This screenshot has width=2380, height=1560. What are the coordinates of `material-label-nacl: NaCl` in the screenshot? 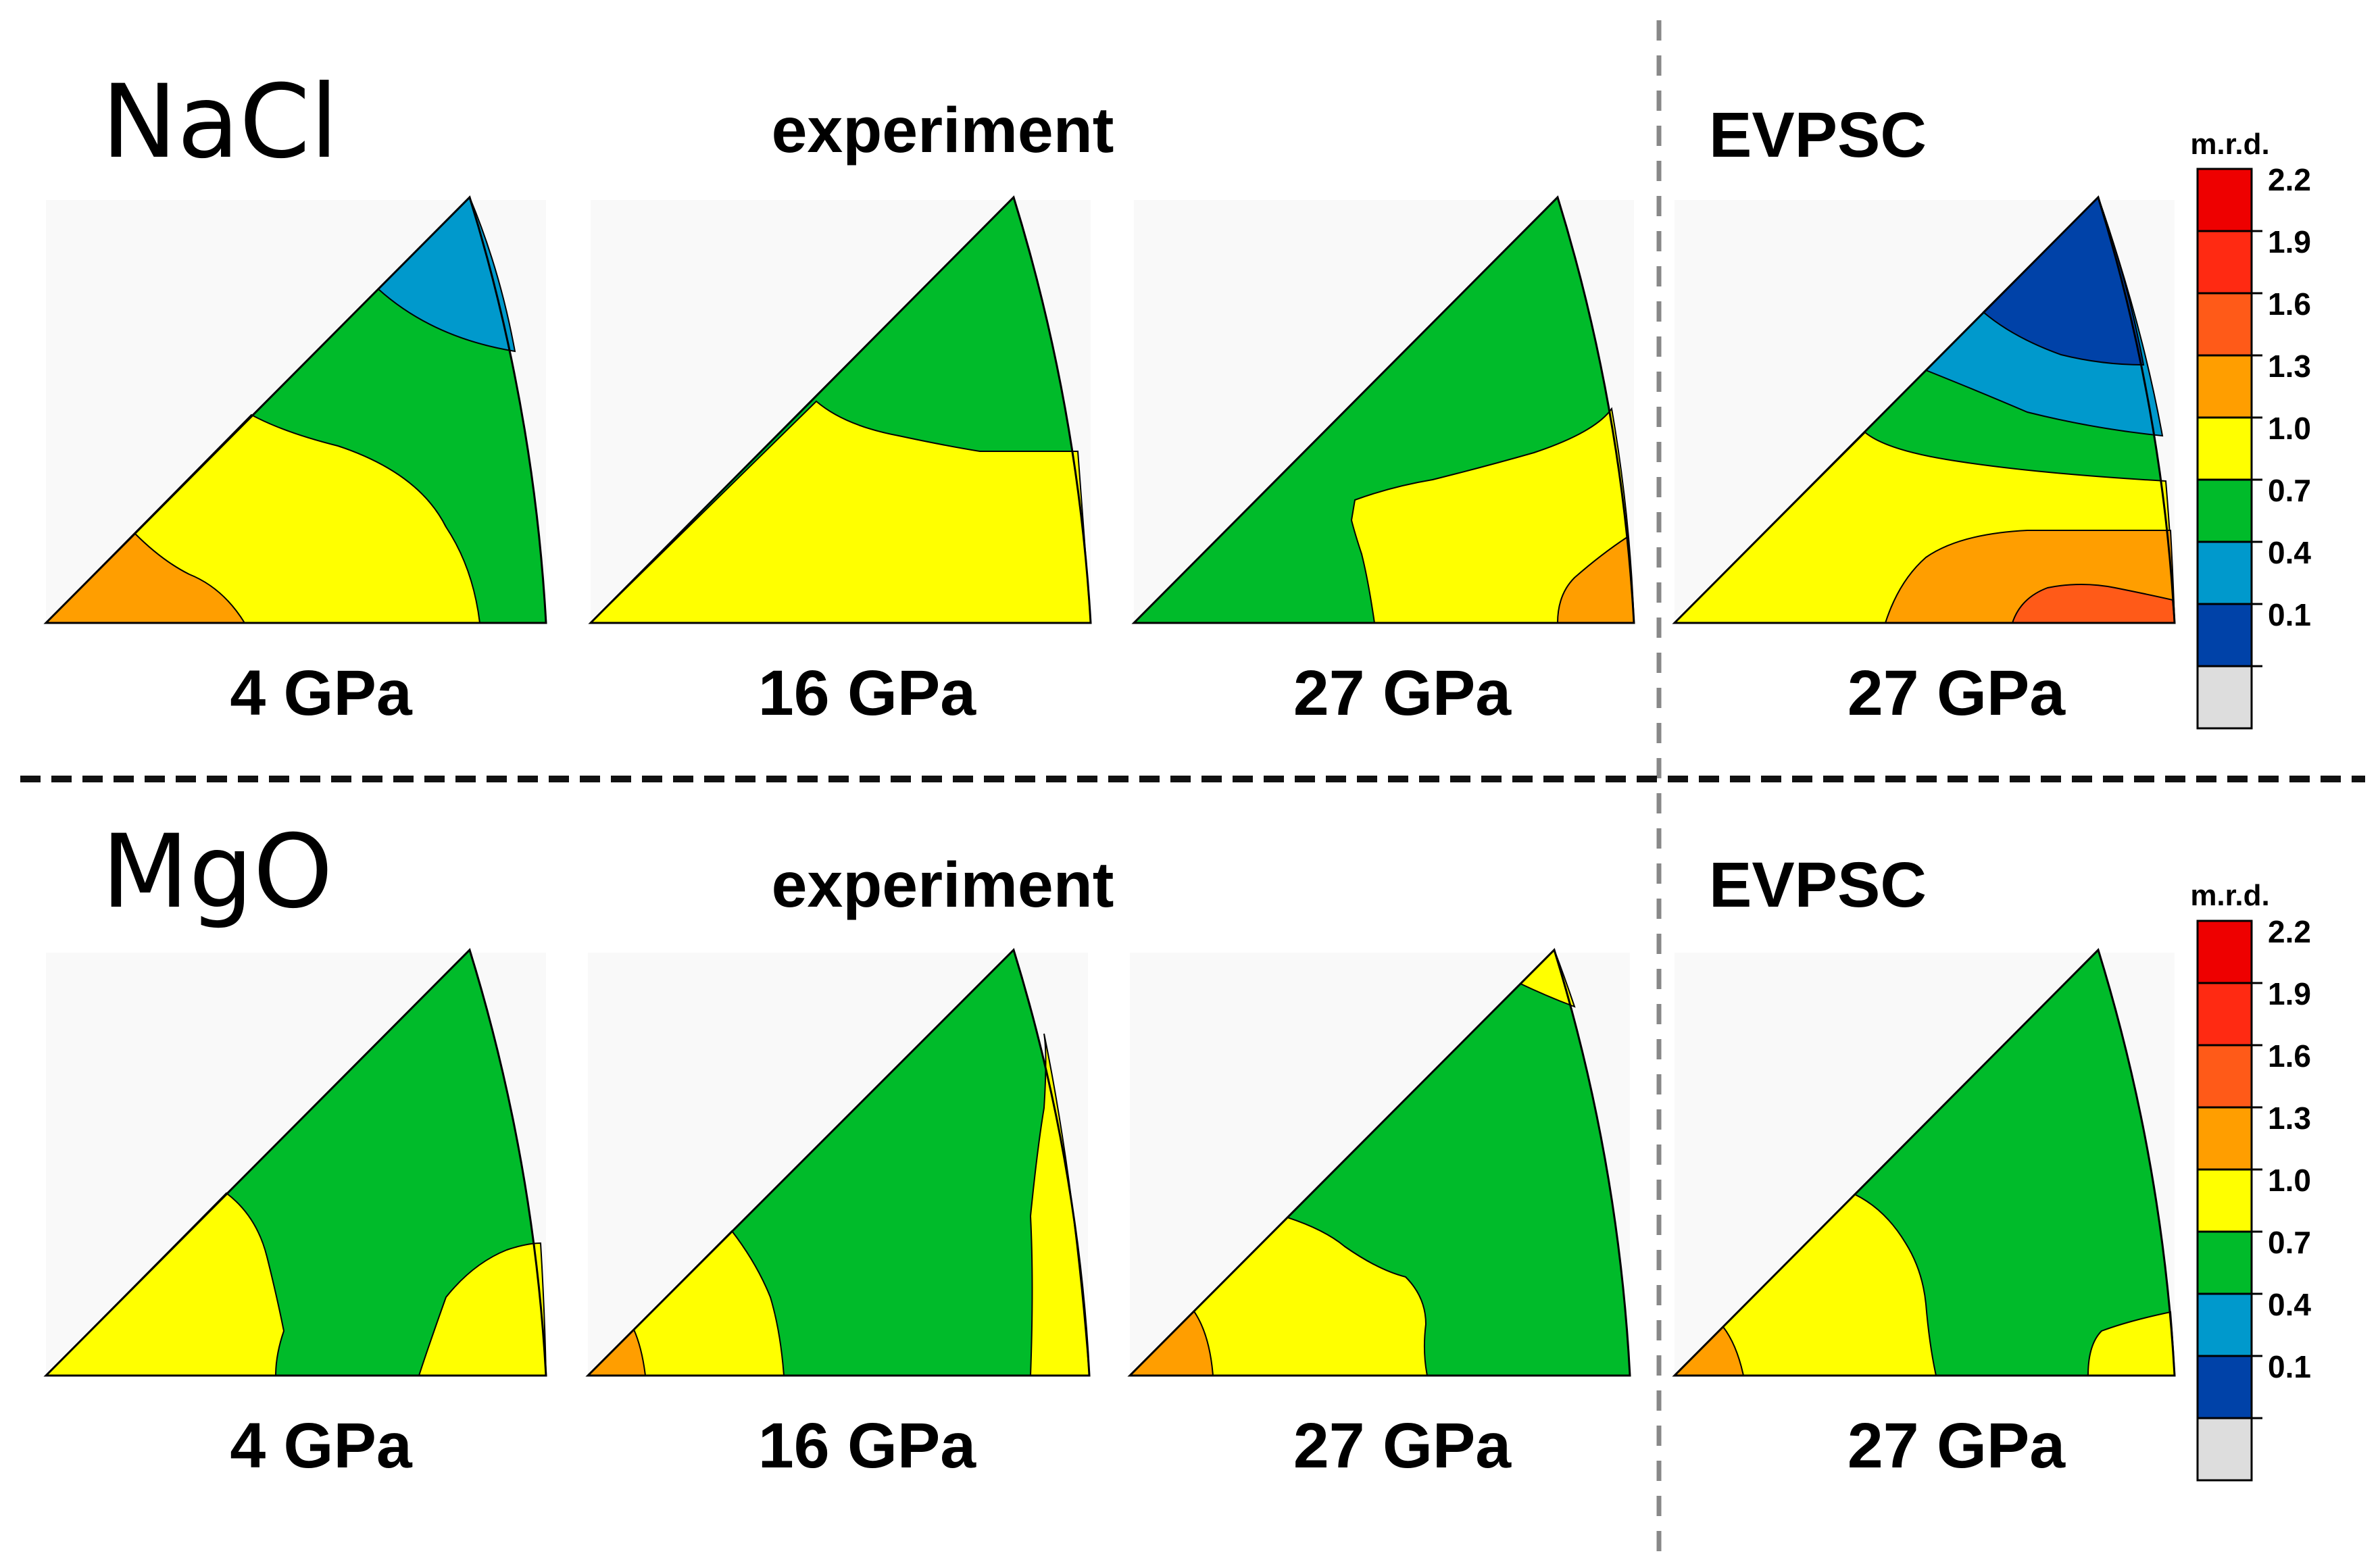 It's located at (220, 123).